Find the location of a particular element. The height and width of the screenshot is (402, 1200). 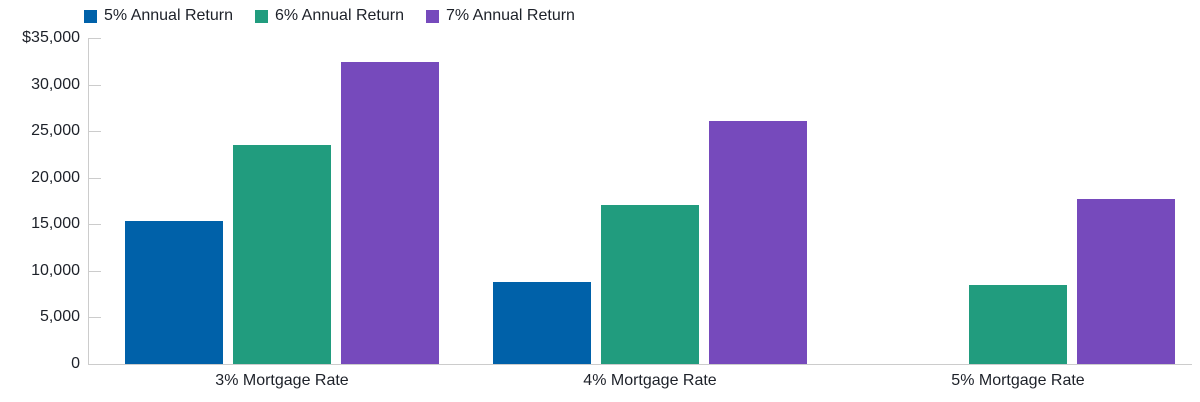

legend-item: 6% Annual Return is located at coordinates (329, 16).